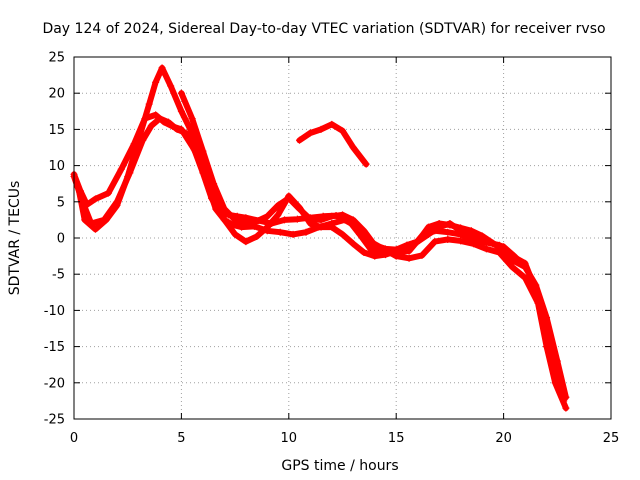  Describe the element at coordinates (54, 420) in the screenshot. I see `y-tick-label: -25` at that location.